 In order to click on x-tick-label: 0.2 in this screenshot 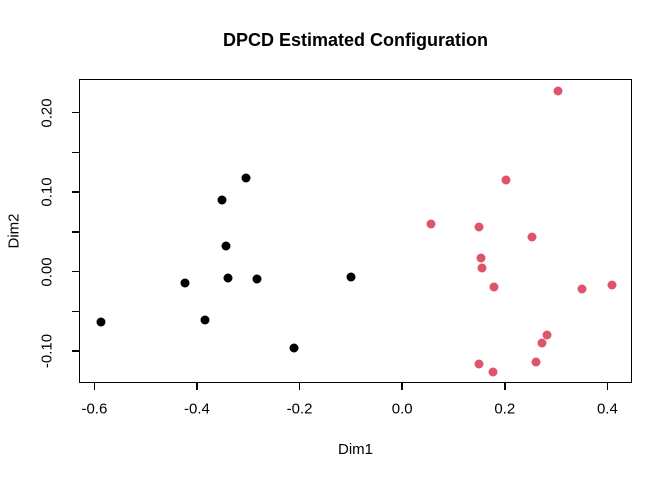, I will do `click(505, 409)`.